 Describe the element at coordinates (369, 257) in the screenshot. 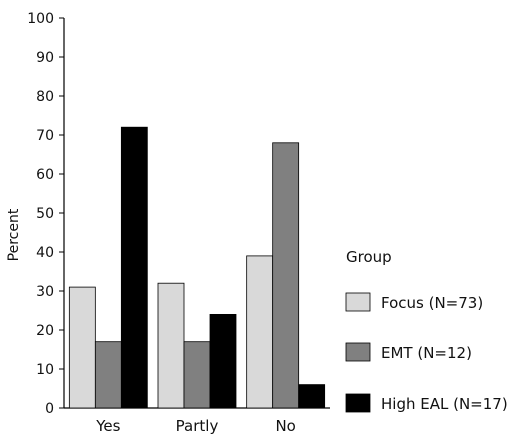

I see `legend-title: Group` at that location.